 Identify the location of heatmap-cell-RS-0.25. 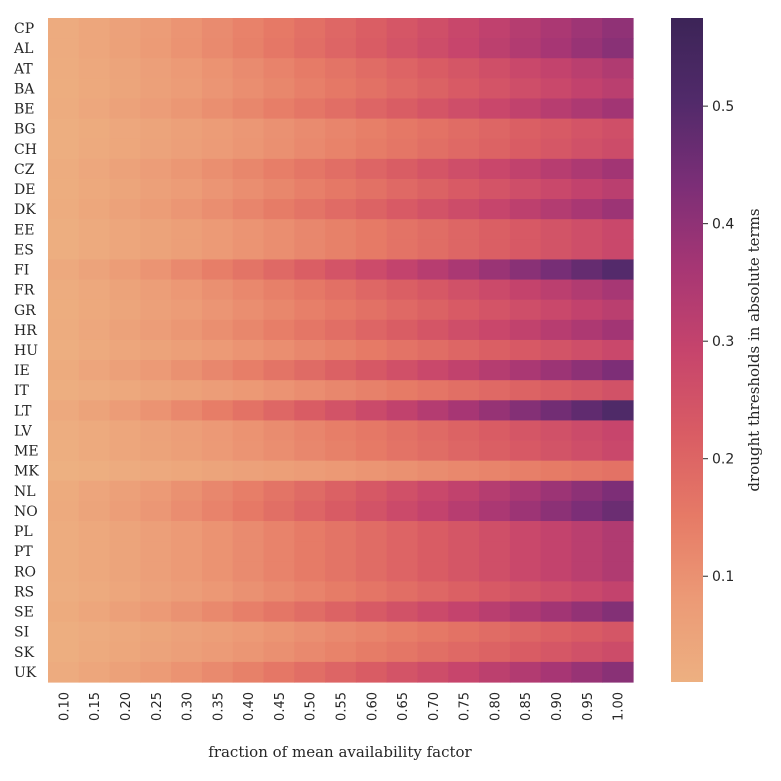
(156, 592).